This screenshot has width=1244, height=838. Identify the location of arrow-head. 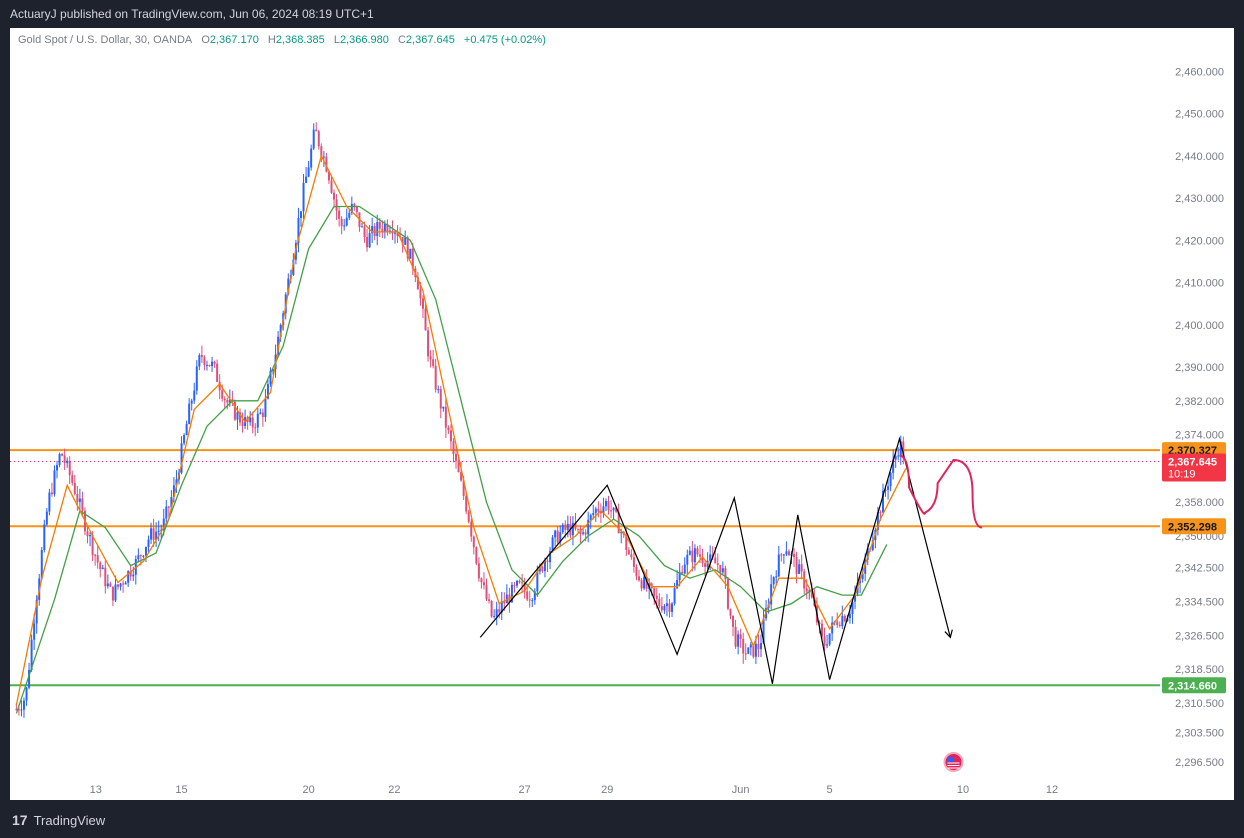
(948, 634).